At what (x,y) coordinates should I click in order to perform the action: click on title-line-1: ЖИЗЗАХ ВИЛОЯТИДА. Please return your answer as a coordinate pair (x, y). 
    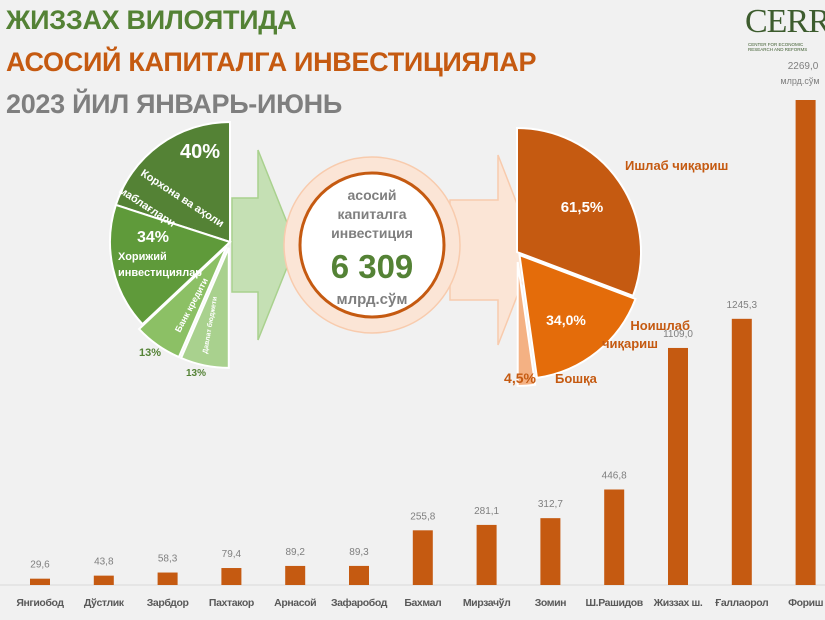
    Looking at the image, I should click on (151, 20).